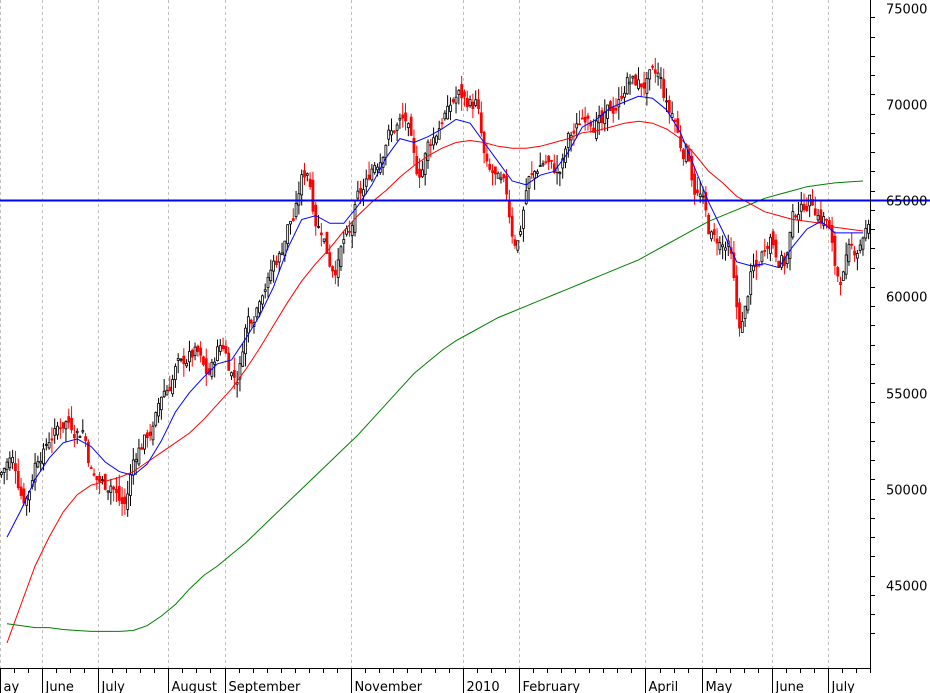 This screenshot has height=693, width=930. I want to click on x-month-label-1: June, so click(59, 686).